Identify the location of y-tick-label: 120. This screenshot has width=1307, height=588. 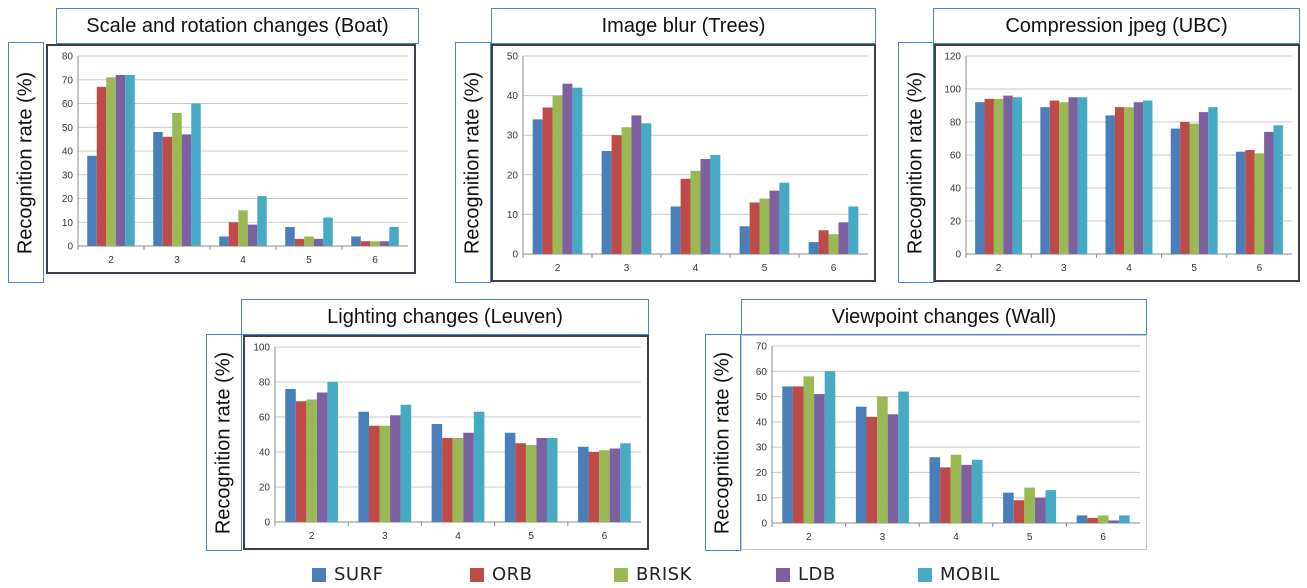
(952, 57).